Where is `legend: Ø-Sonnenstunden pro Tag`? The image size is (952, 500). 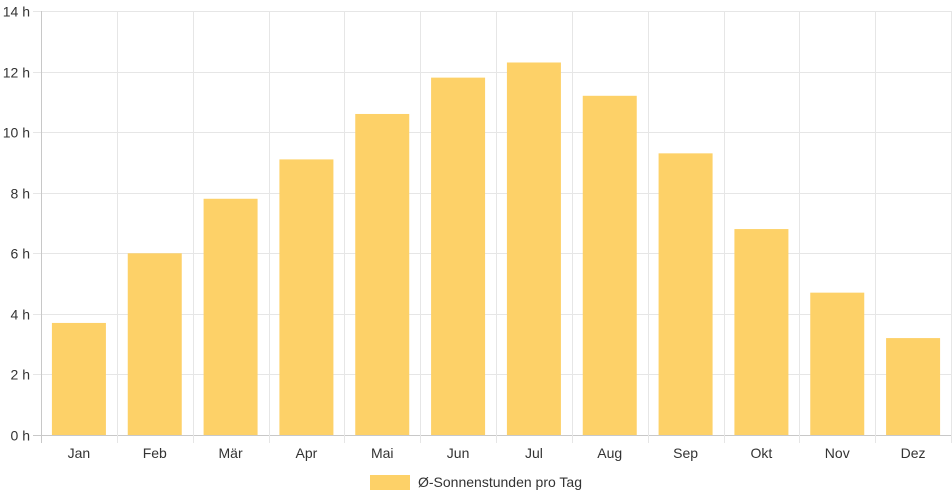 legend: Ø-Sonnenstunden pro Tag is located at coordinates (476, 482).